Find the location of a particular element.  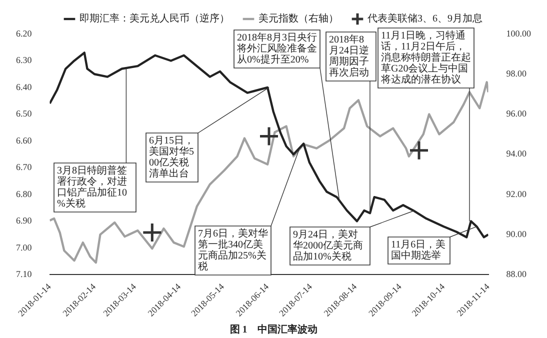

y2-tick-label: 92.00 is located at coordinates (516, 193).